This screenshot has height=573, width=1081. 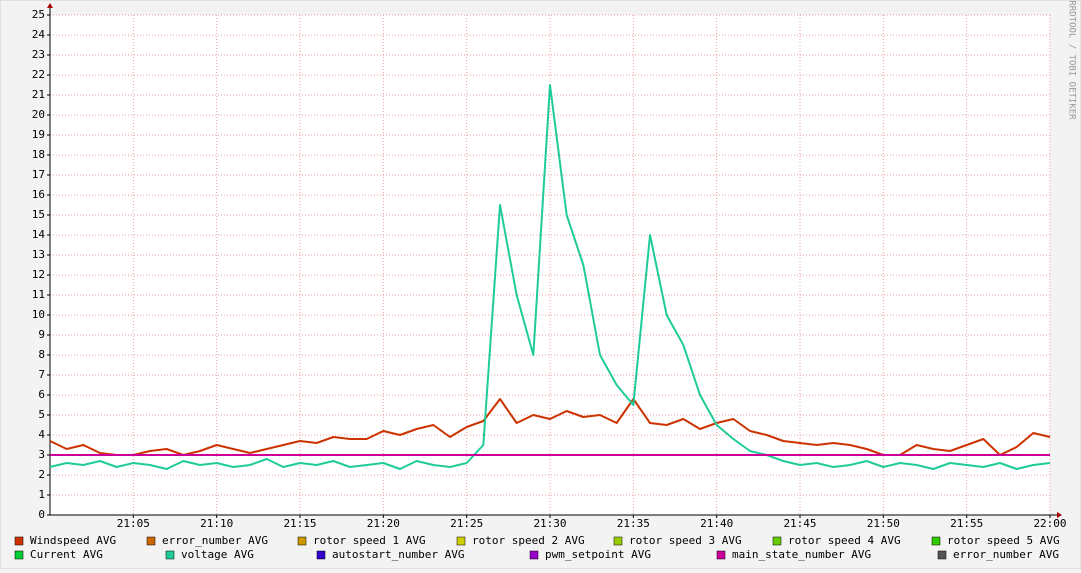 I want to click on legend-label: rotor speed 5 AVG, so click(x=1003, y=540).